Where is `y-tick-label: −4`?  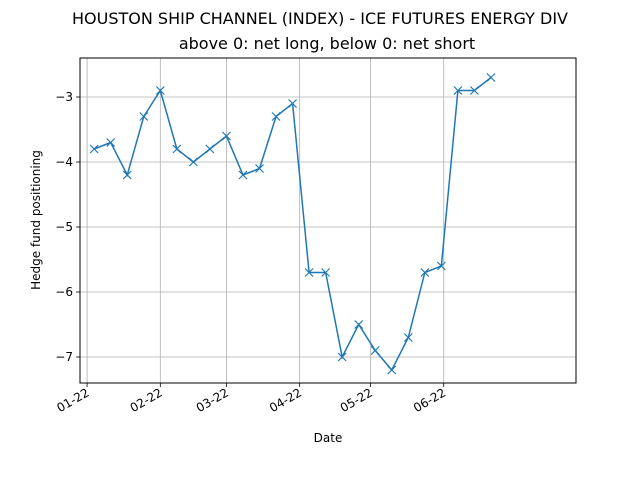
y-tick-label: −4 is located at coordinates (64, 162).